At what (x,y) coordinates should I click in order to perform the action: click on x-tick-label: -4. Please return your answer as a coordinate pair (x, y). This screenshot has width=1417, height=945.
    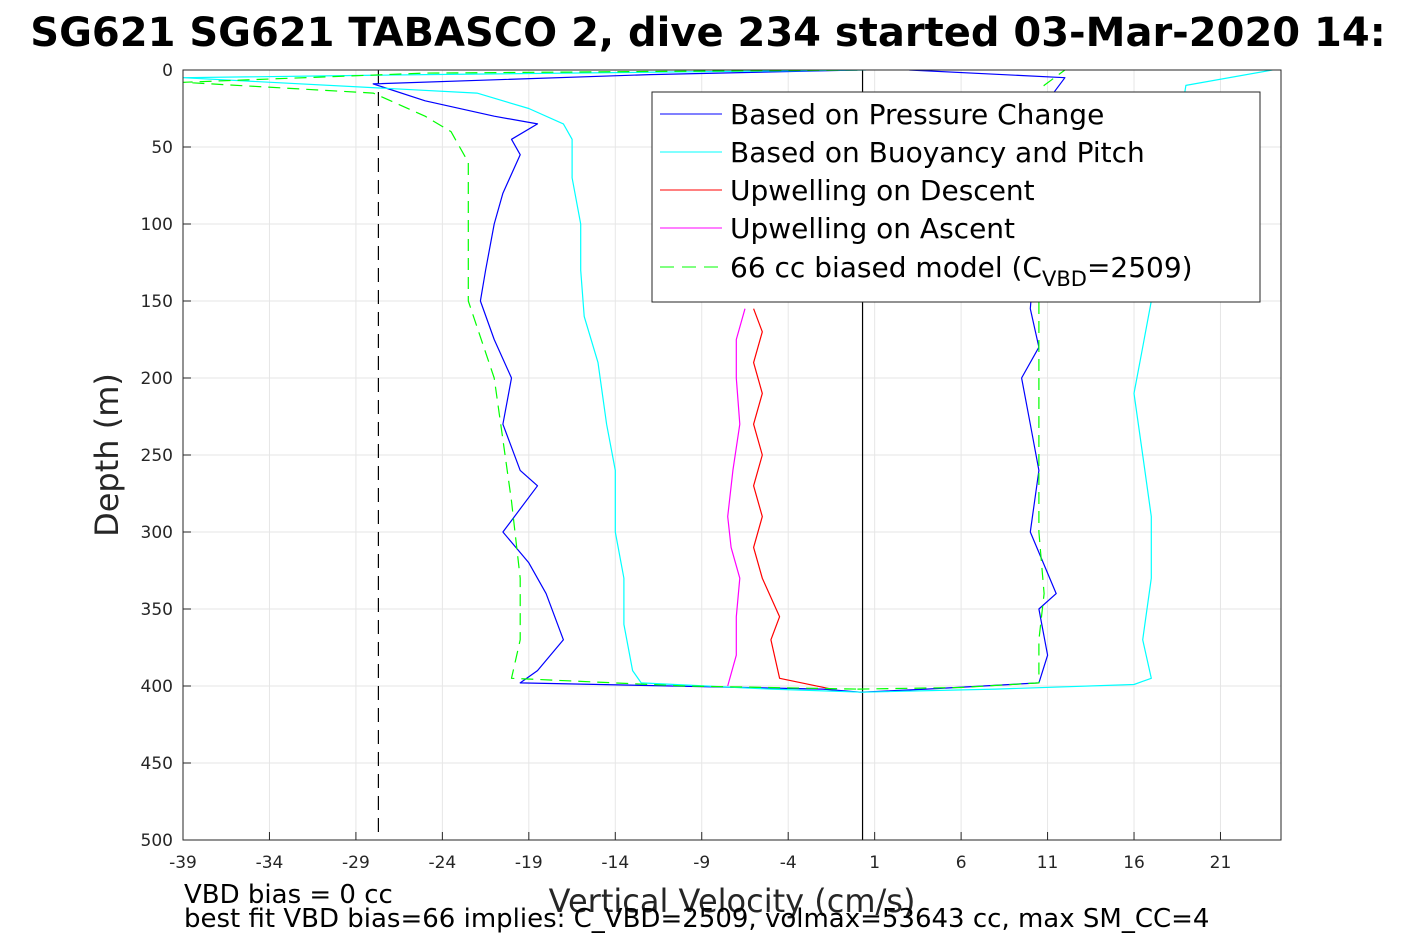
    Looking at the image, I should click on (788, 863).